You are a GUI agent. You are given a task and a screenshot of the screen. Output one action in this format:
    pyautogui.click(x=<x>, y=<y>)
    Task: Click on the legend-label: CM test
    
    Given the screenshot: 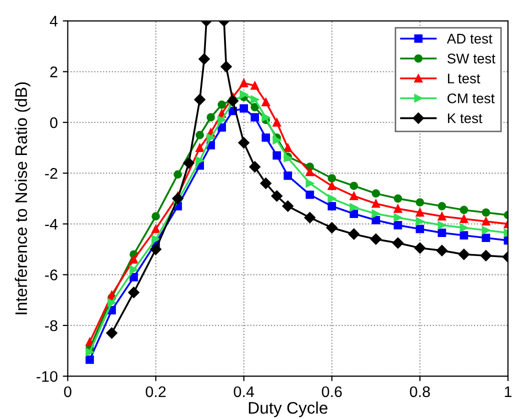 What is the action you would take?
    pyautogui.click(x=471, y=98)
    